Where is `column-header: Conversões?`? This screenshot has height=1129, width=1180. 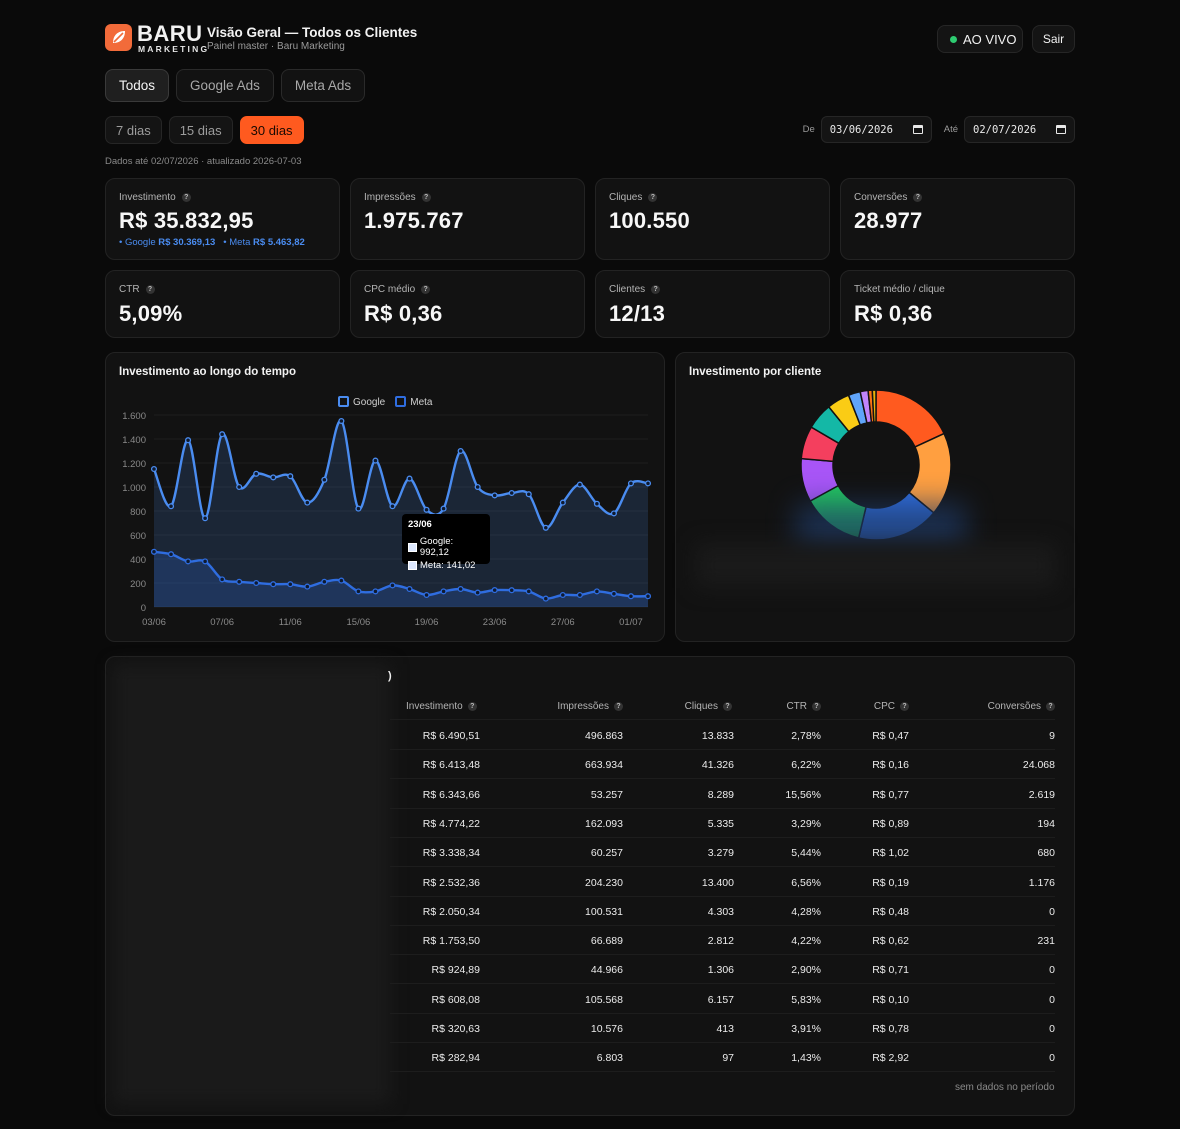
column-header: Conversões? is located at coordinates (1021, 706).